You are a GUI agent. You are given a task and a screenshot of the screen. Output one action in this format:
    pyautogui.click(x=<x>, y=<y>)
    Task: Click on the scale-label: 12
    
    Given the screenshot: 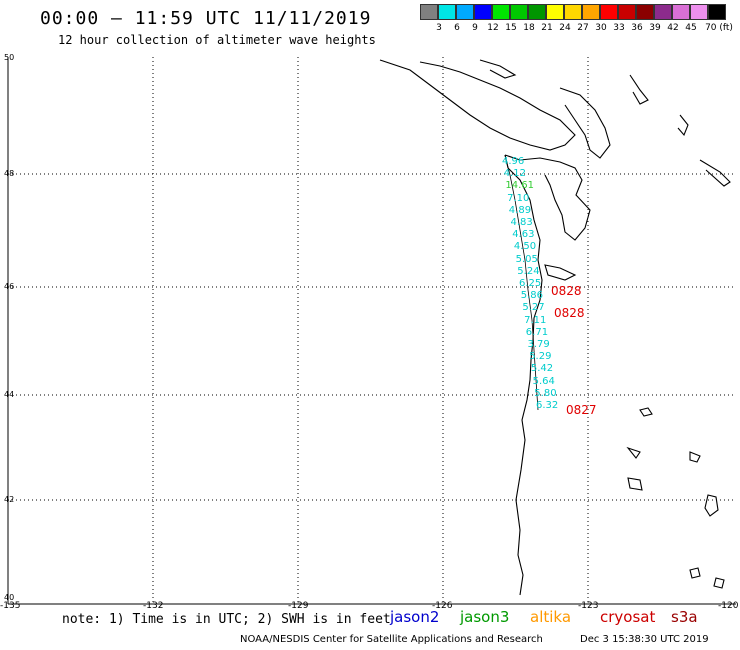 What is the action you would take?
    pyautogui.click(x=493, y=28)
    